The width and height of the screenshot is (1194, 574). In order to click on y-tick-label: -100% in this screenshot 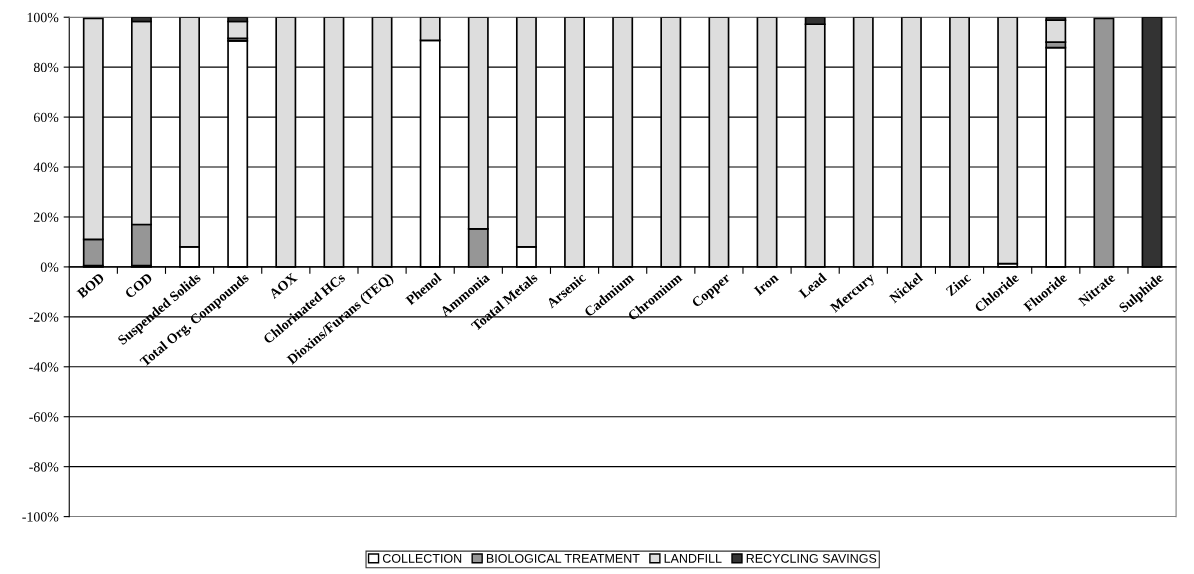, I will do `click(40, 517)`.